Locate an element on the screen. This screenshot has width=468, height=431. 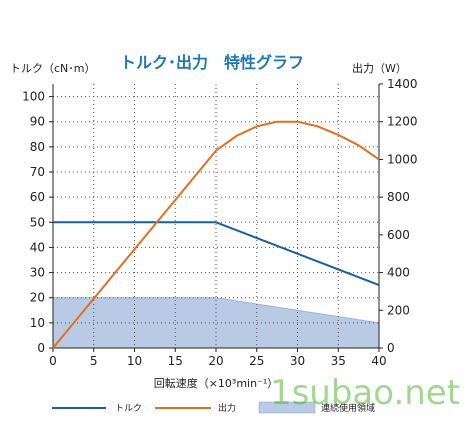
x-tick-label-25: 25 is located at coordinates (256, 361).